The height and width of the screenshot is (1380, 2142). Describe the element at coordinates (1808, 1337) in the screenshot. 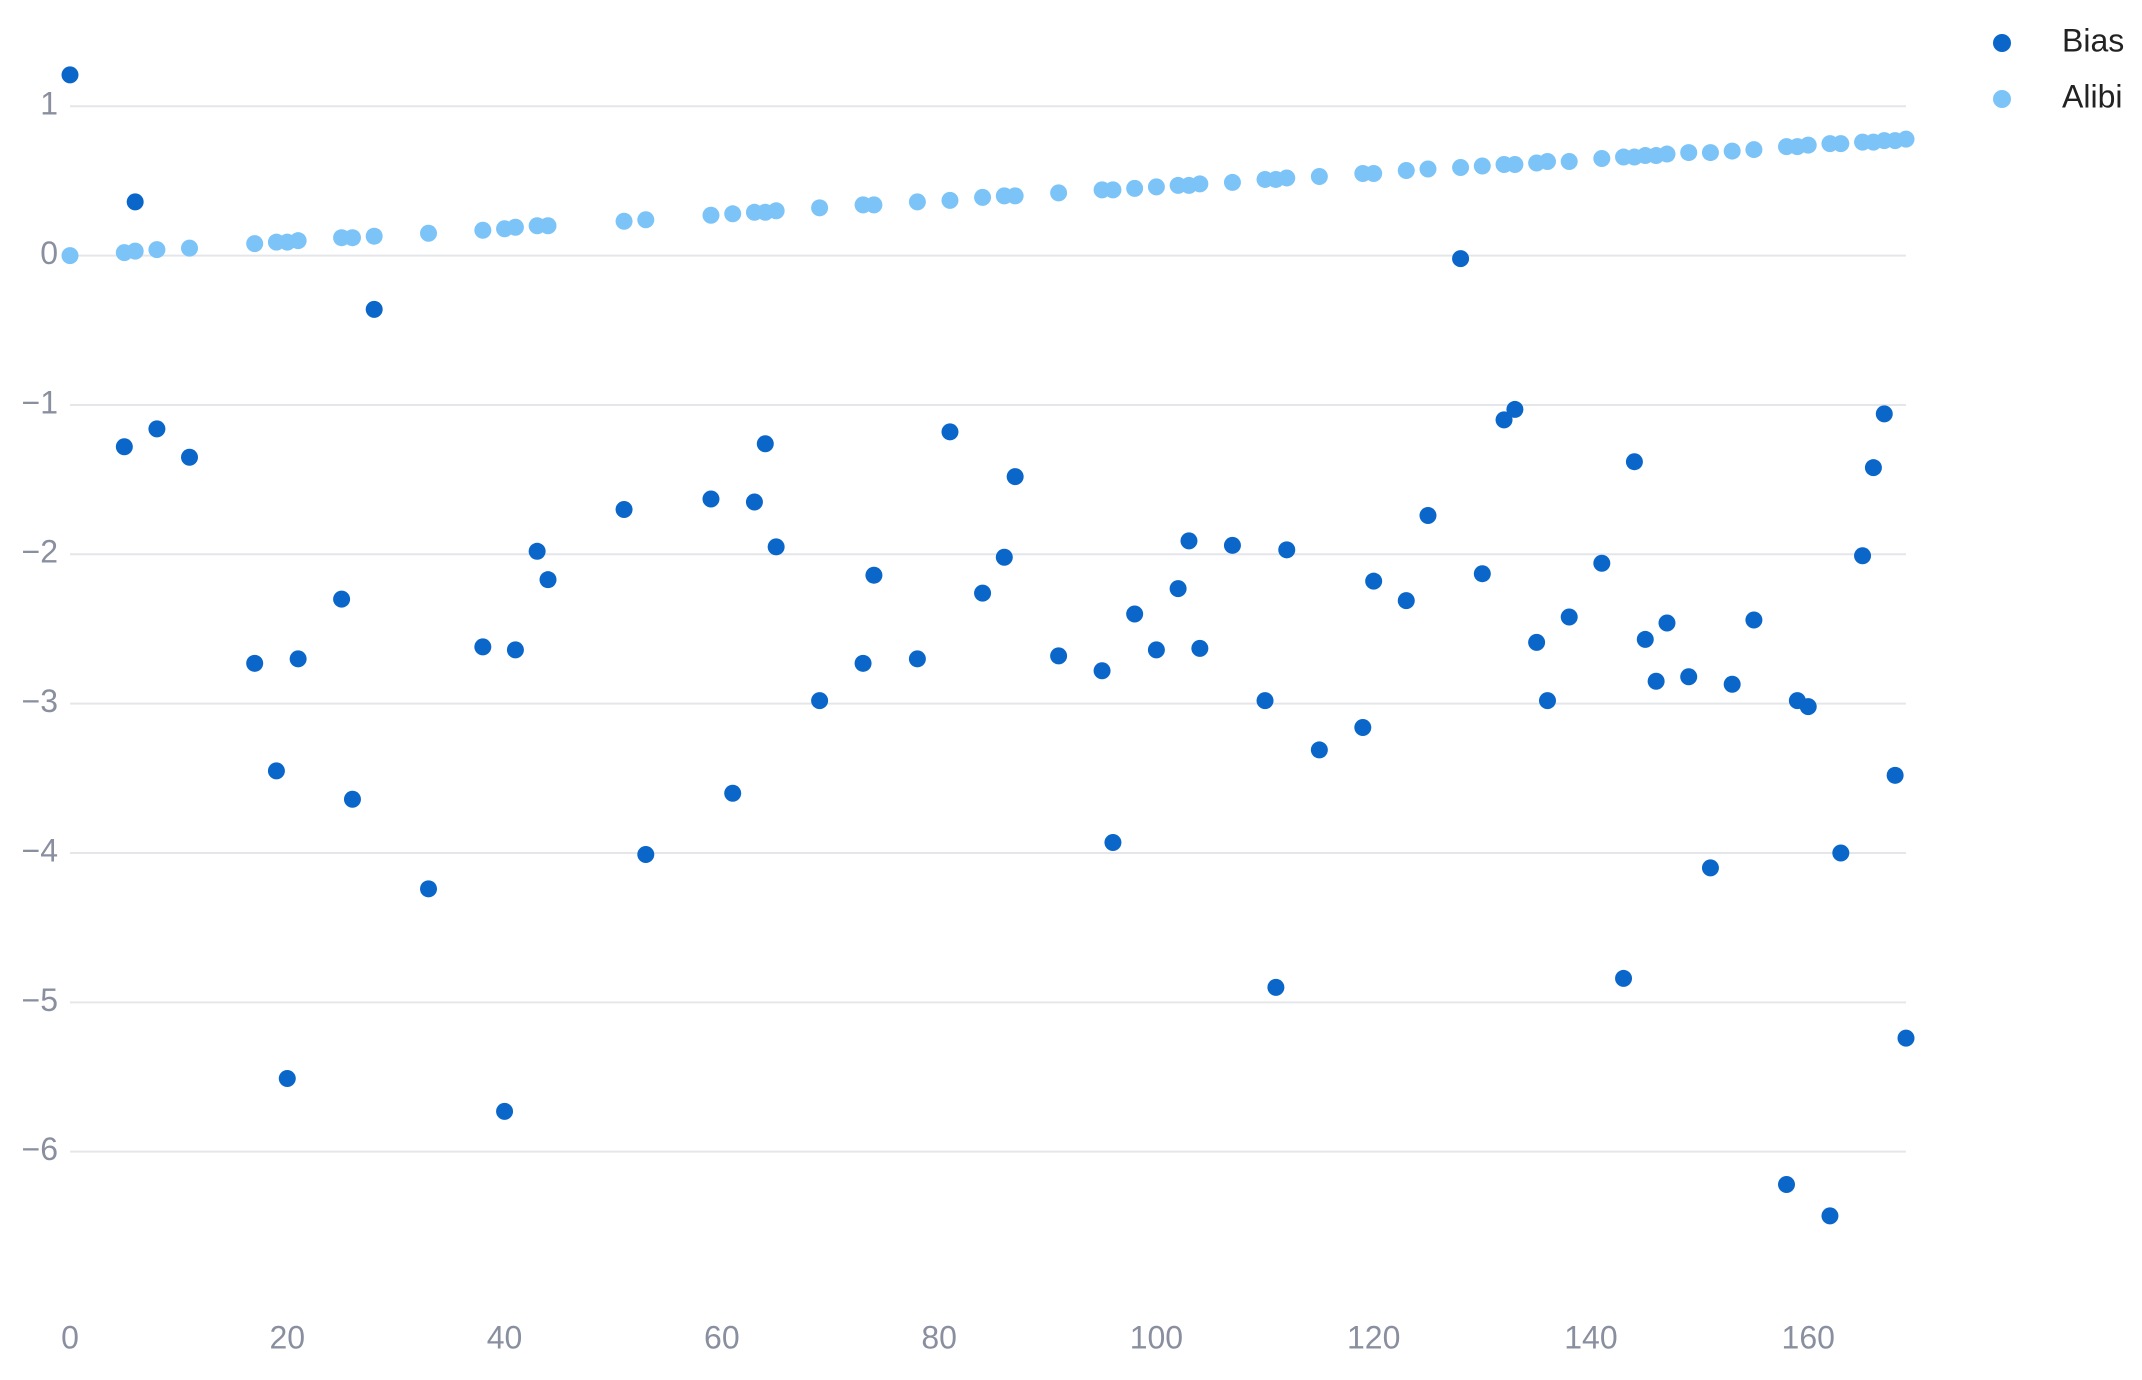

I see `x-tick-label: 160` at that location.